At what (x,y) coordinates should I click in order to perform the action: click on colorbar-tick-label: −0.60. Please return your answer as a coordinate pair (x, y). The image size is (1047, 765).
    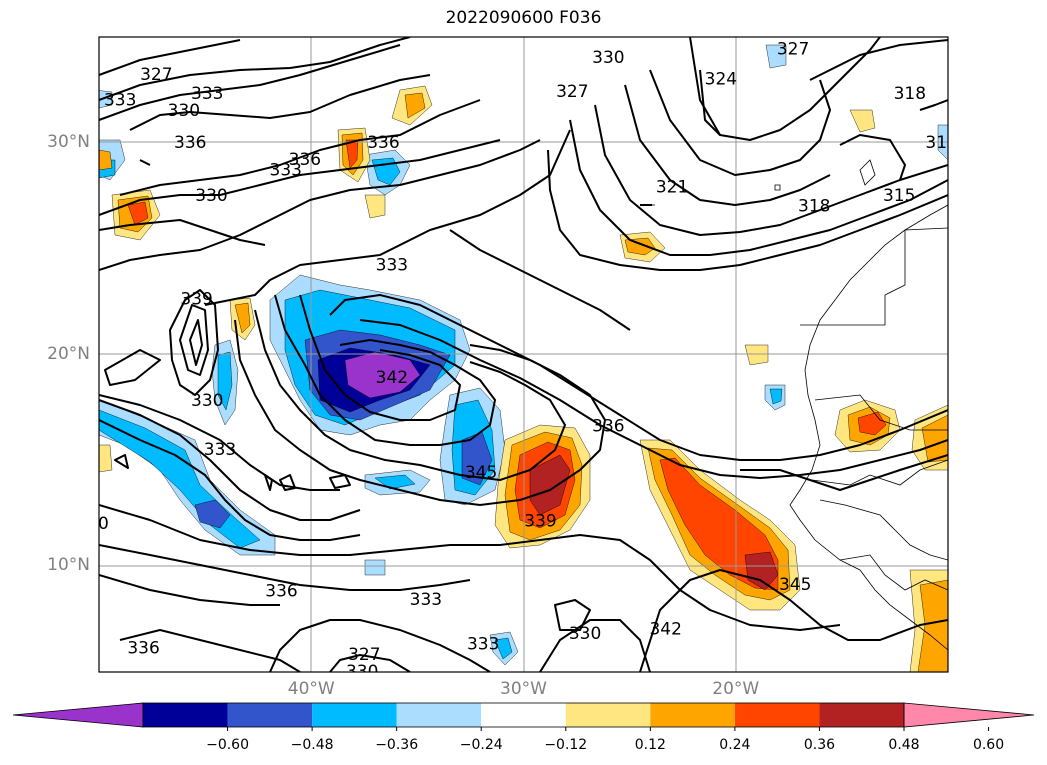
    Looking at the image, I should click on (227, 745).